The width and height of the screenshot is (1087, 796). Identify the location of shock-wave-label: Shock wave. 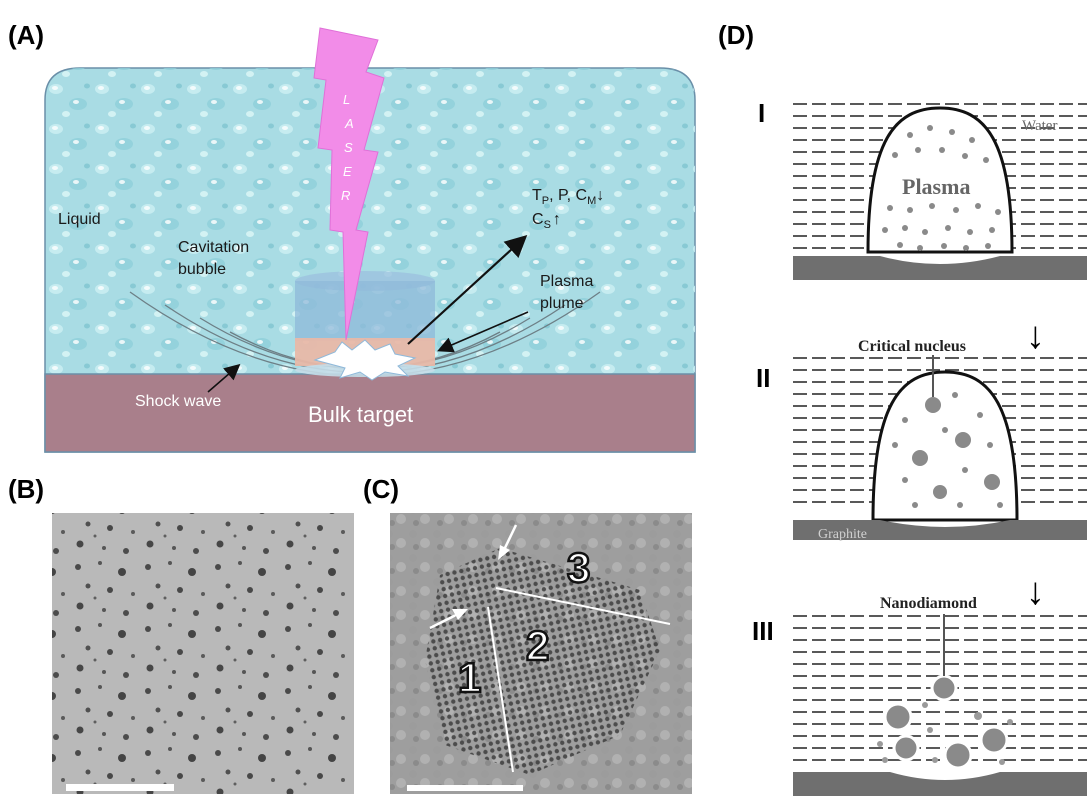
(178, 401).